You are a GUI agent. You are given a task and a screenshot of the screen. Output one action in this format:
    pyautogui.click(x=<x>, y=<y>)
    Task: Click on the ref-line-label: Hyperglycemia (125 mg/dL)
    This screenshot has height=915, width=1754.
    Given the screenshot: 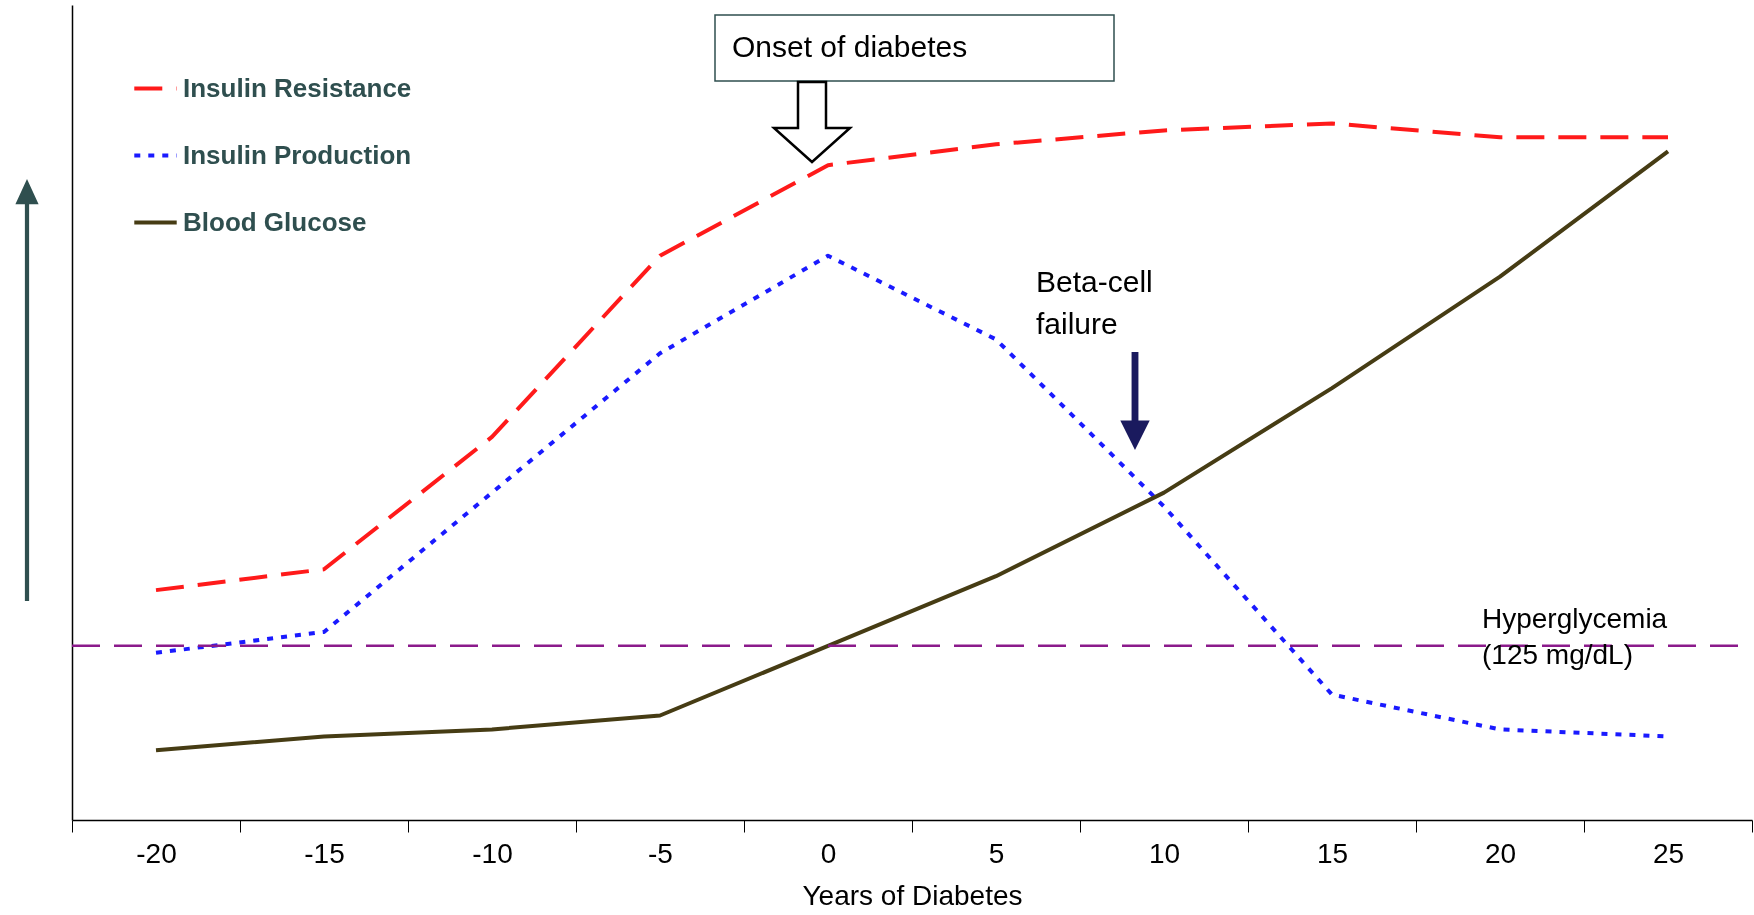 What is the action you would take?
    pyautogui.click(x=1575, y=636)
    